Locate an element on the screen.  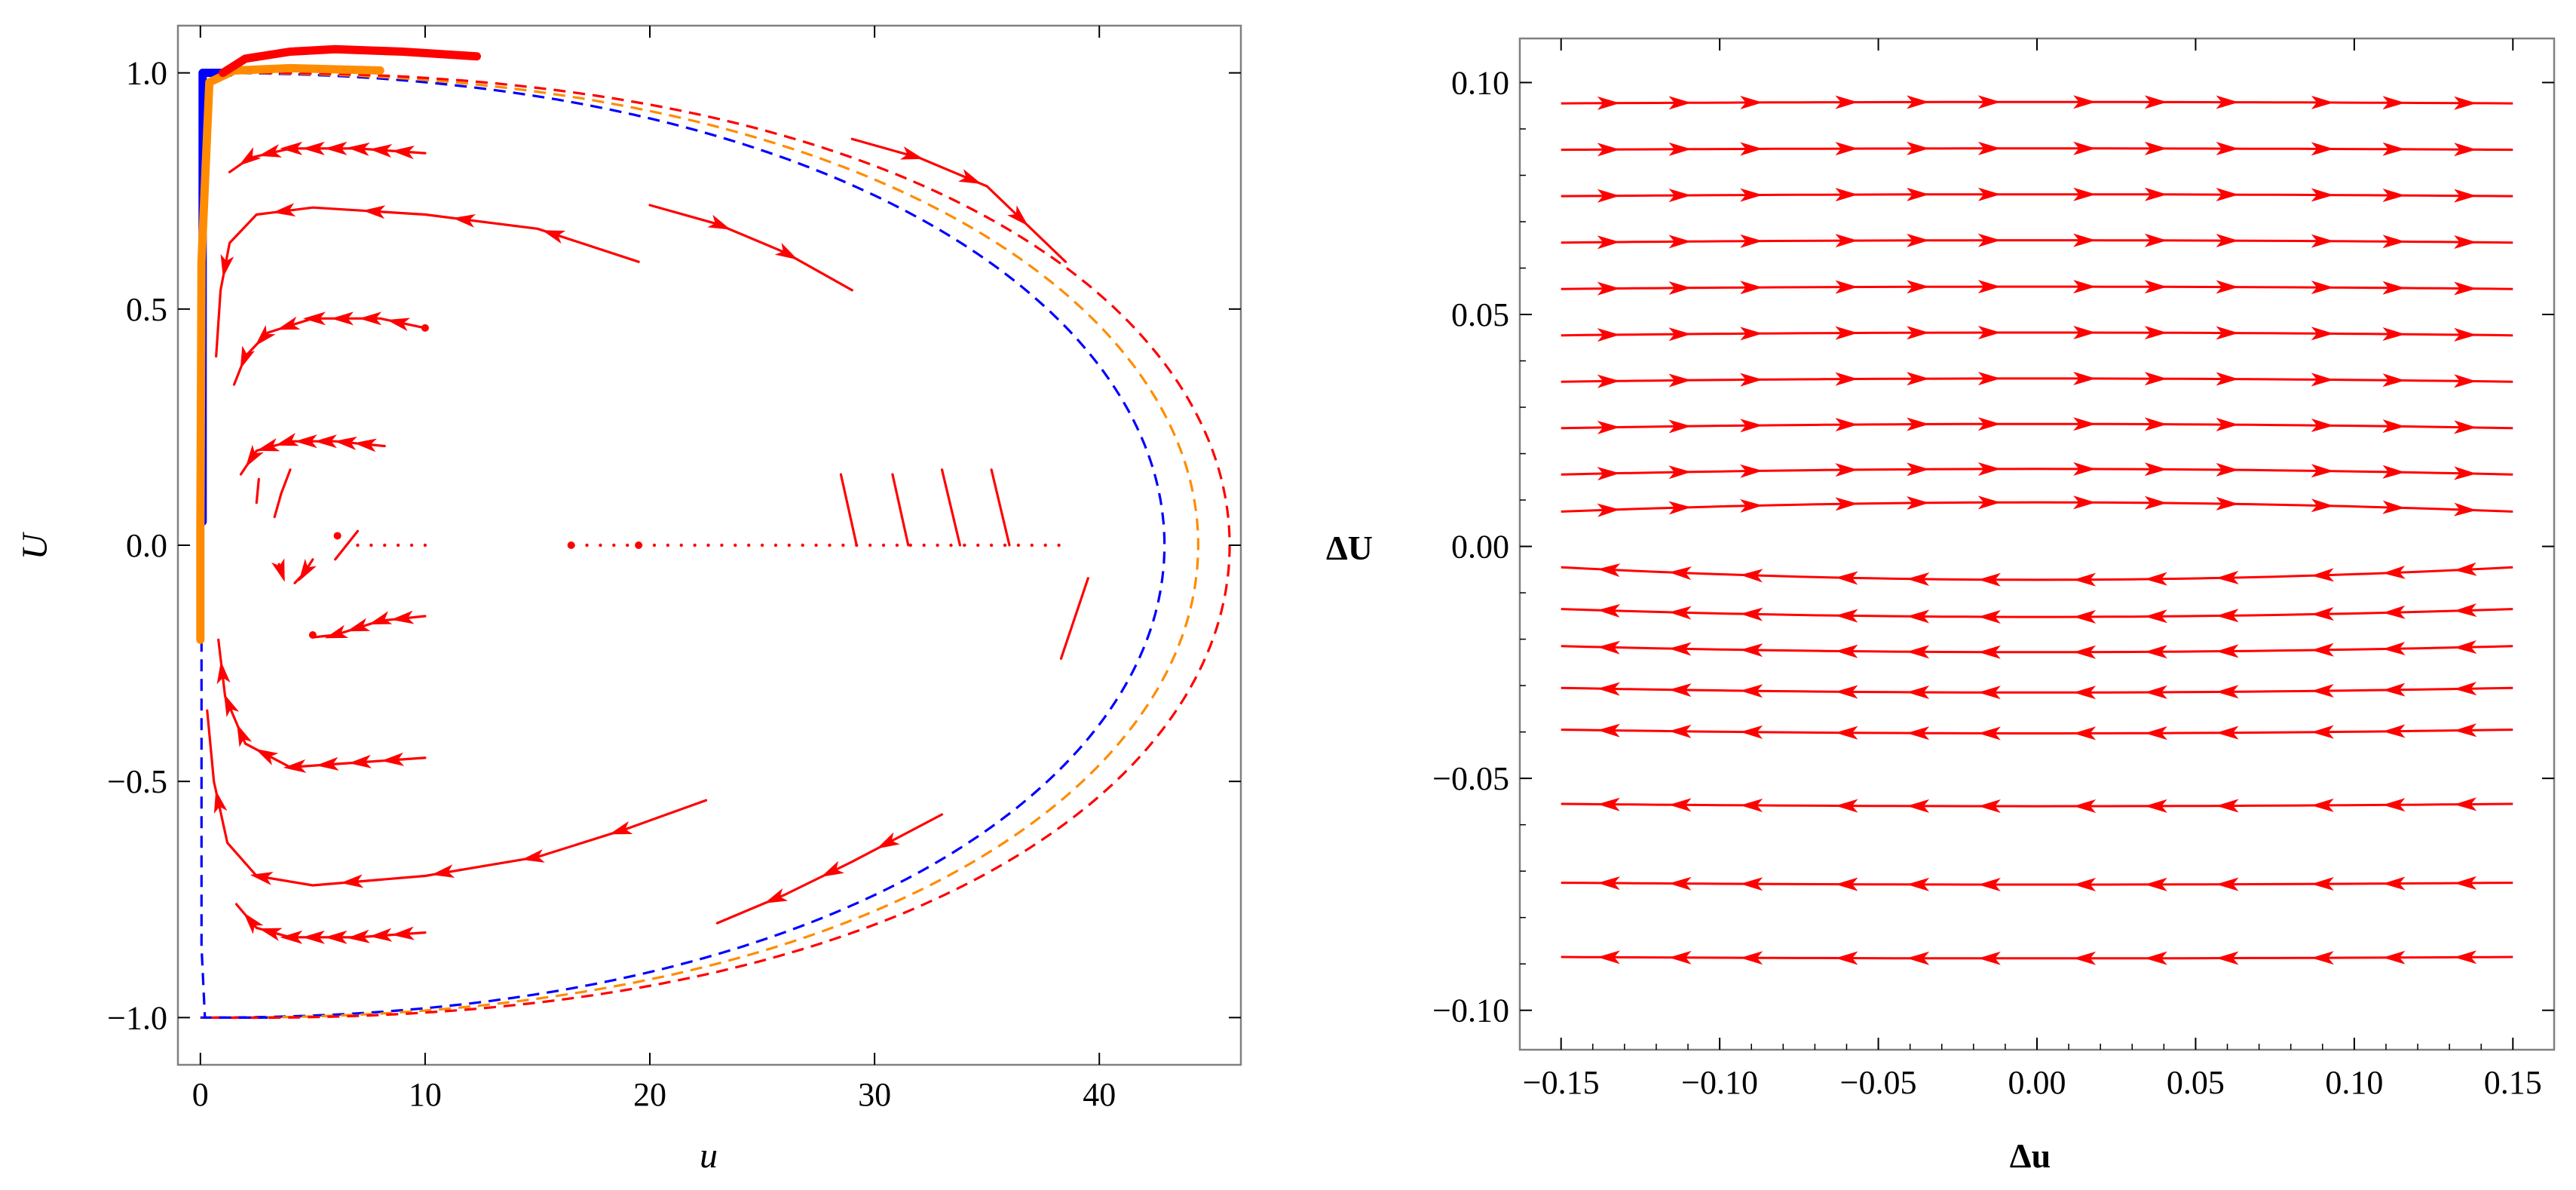
equilibrium-dot is located at coordinates (639, 545).